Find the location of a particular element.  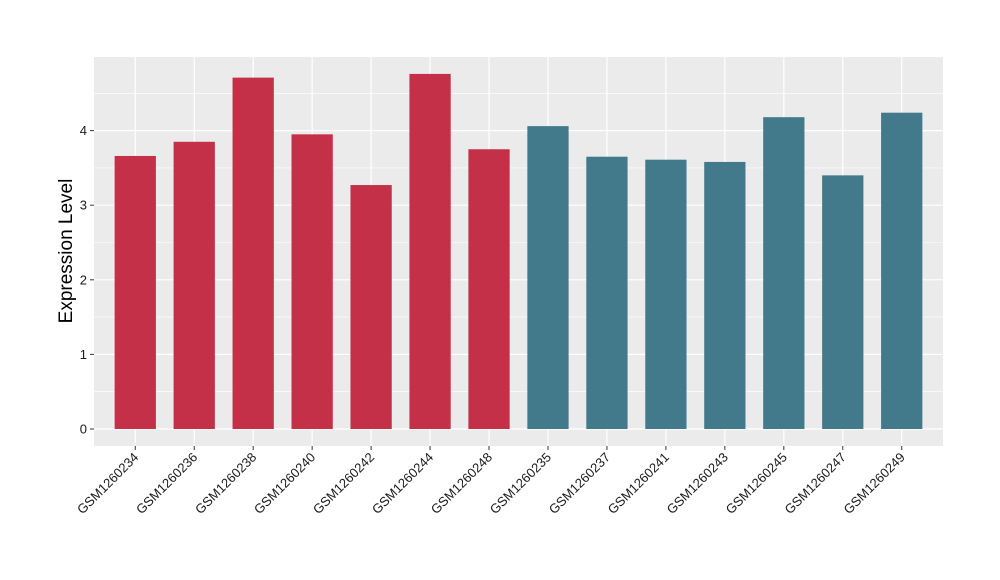

y-tick-label: 2 is located at coordinates (83, 279).